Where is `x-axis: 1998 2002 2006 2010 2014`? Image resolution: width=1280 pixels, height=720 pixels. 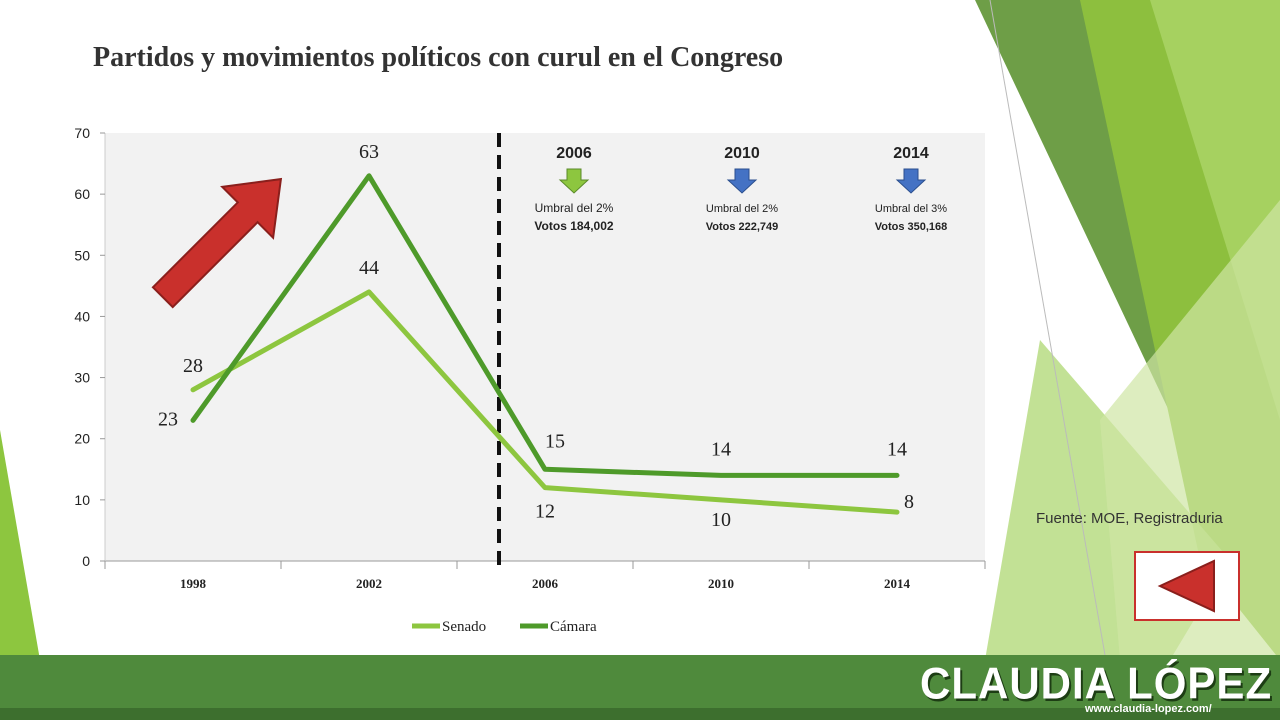
x-axis: 1998 2002 2006 2010 2014 is located at coordinates (545, 576).